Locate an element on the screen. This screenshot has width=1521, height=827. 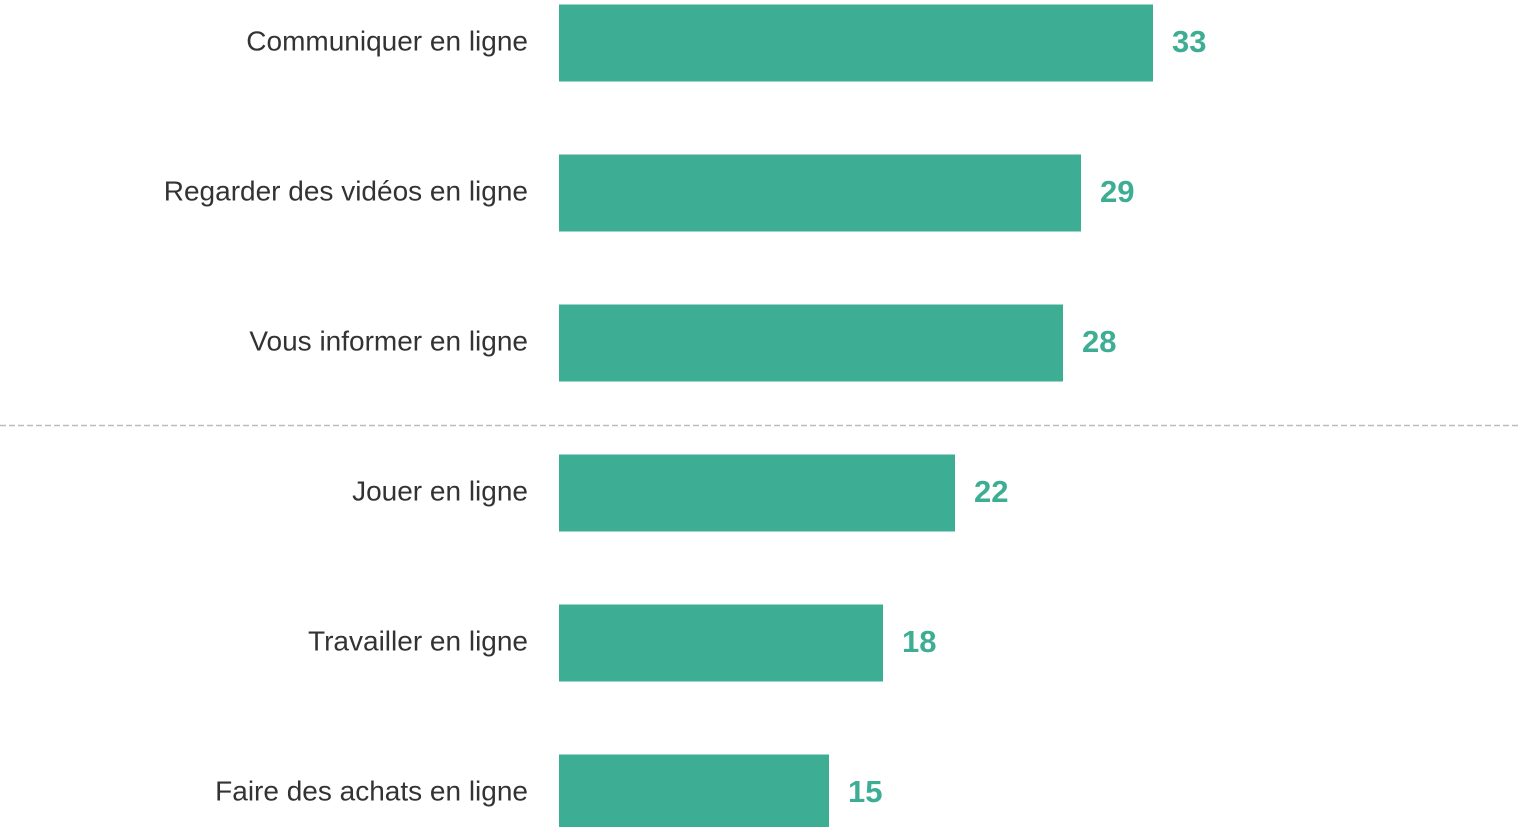
value-label: 33 is located at coordinates (1189, 41).